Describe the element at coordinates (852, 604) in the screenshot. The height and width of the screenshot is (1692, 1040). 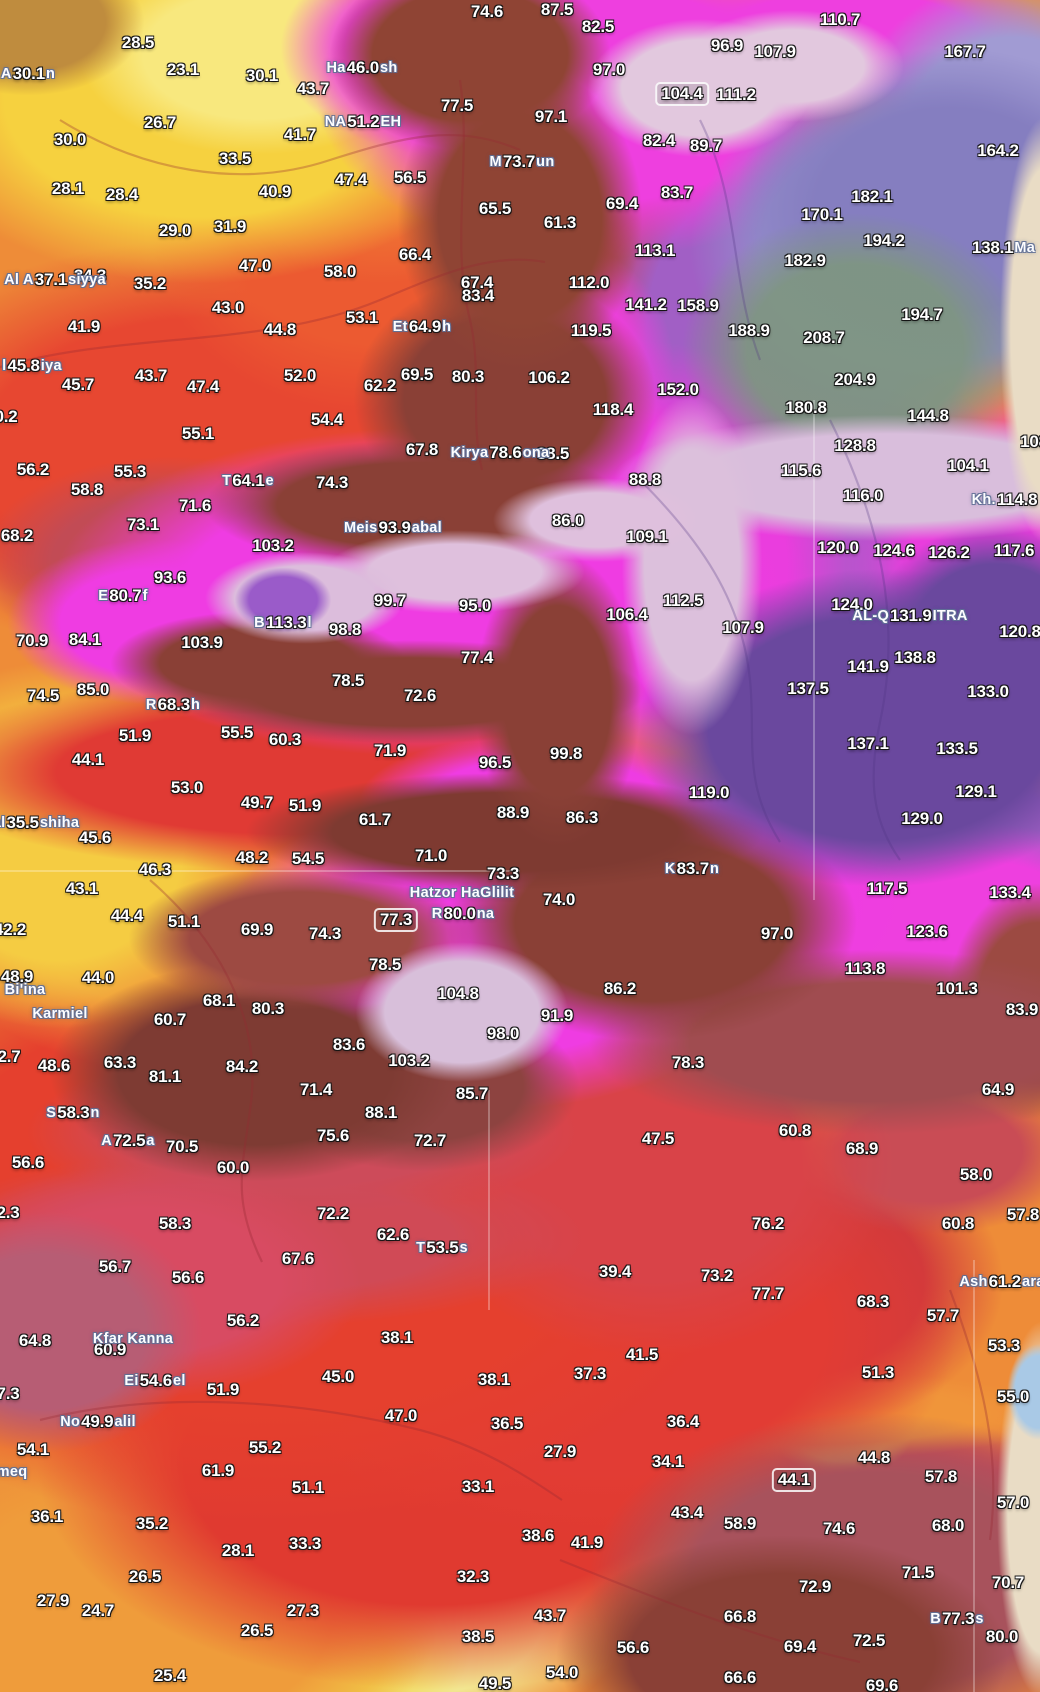
I see `map-value-label: 124.0` at that location.